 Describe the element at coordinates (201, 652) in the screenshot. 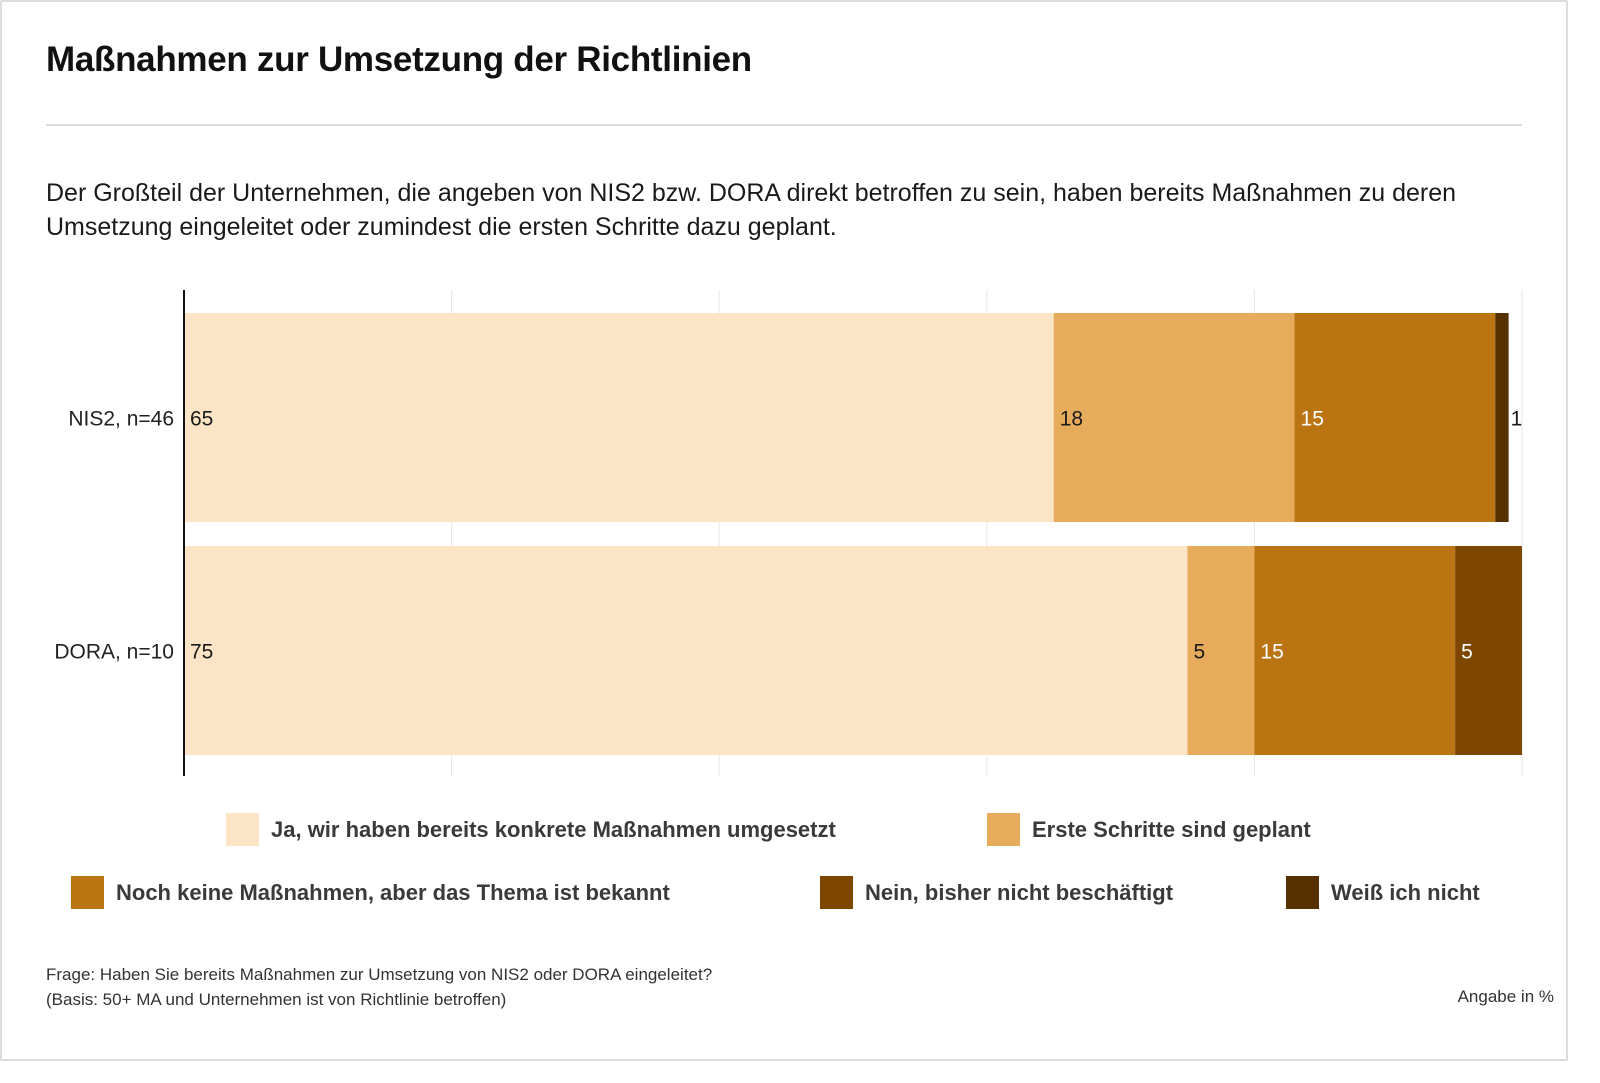

I see `data-label: 75` at that location.